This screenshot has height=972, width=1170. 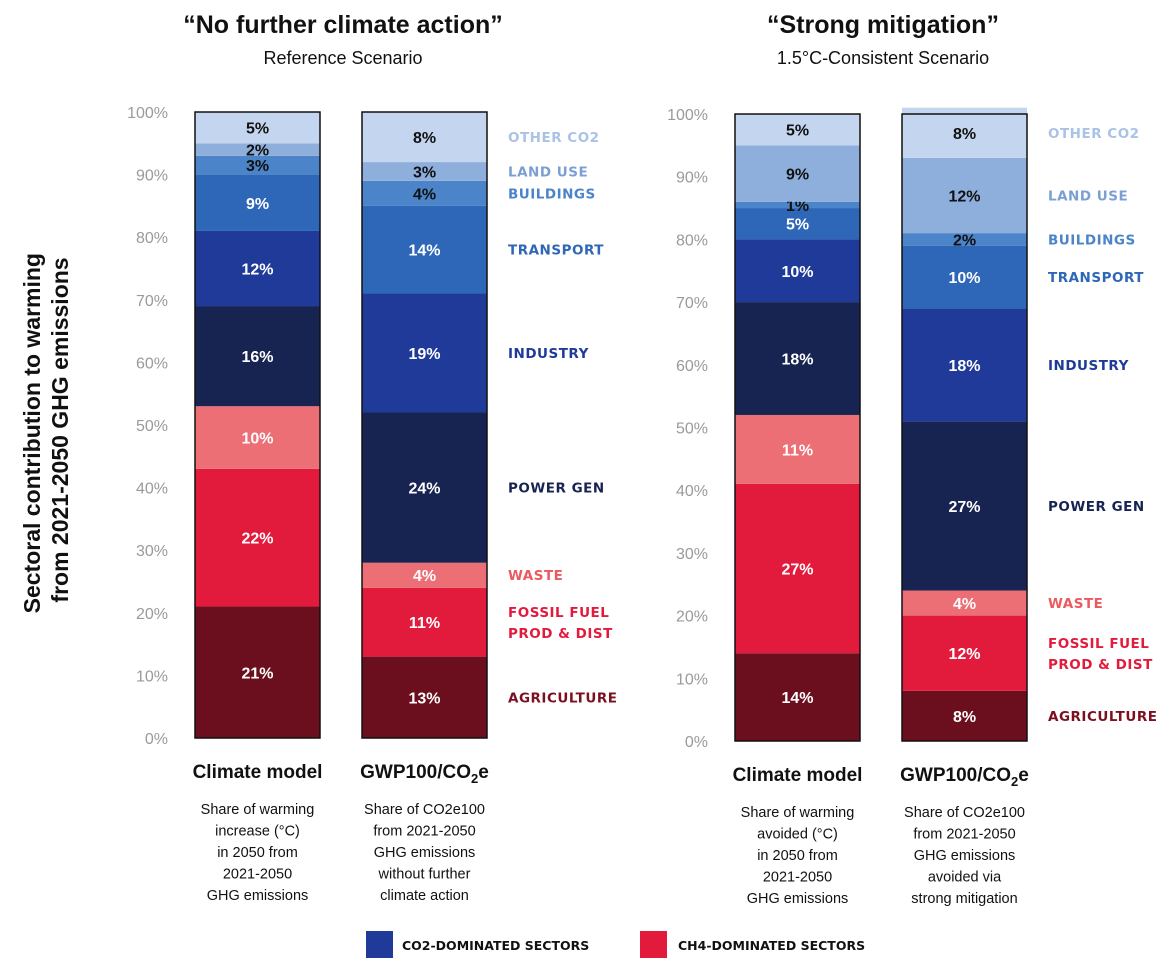 I want to click on y-tick-label: 20%, so click(x=692, y=617).